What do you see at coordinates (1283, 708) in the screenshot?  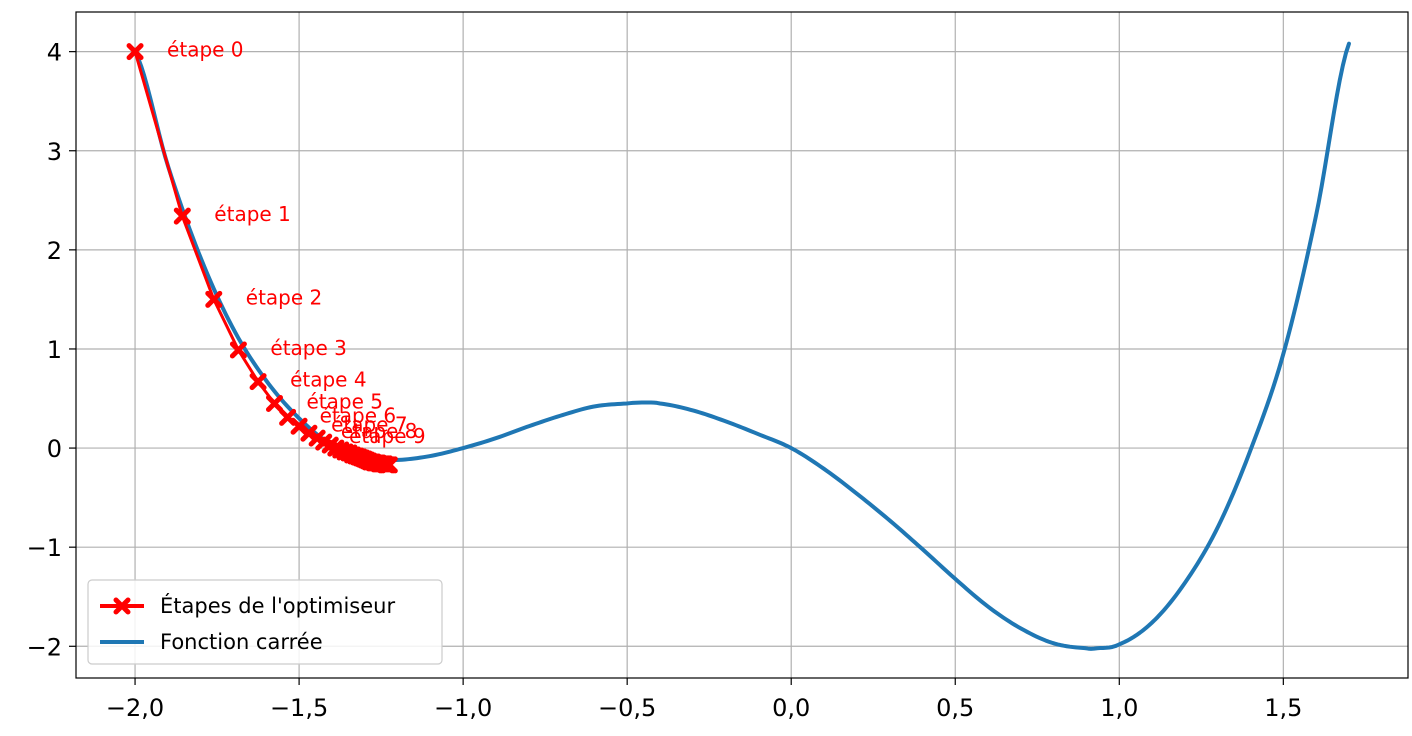 I see `x-tick-label: 1,5` at bounding box center [1283, 708].